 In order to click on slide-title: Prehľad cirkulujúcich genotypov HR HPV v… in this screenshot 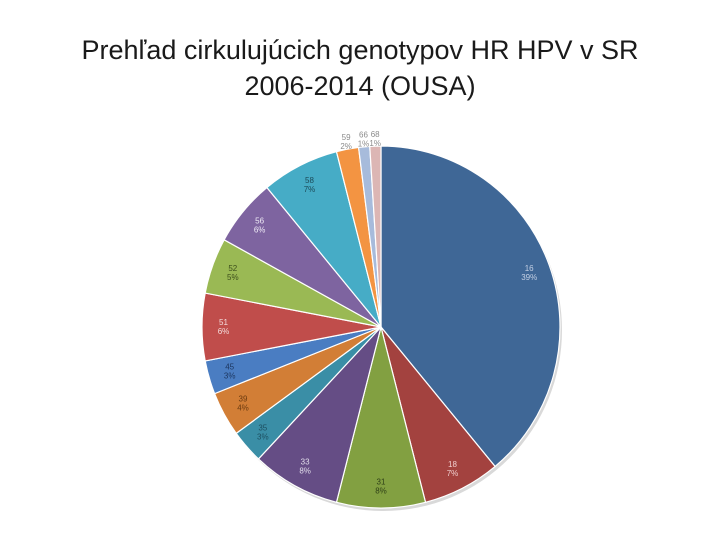, I will do `click(360, 68)`.